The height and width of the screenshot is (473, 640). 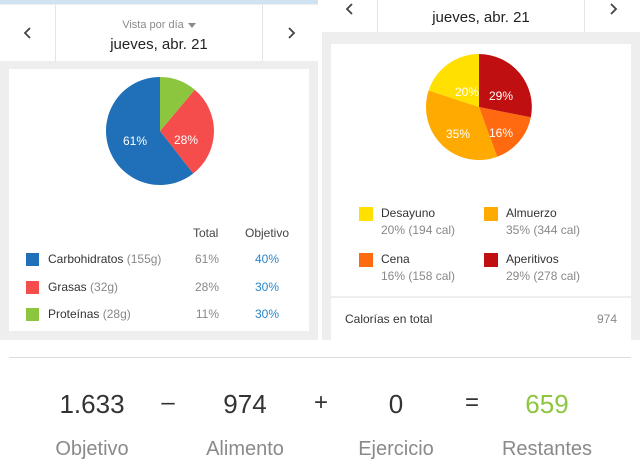 What do you see at coordinates (366, 260) in the screenshot?
I see `dinner-swatch` at bounding box center [366, 260].